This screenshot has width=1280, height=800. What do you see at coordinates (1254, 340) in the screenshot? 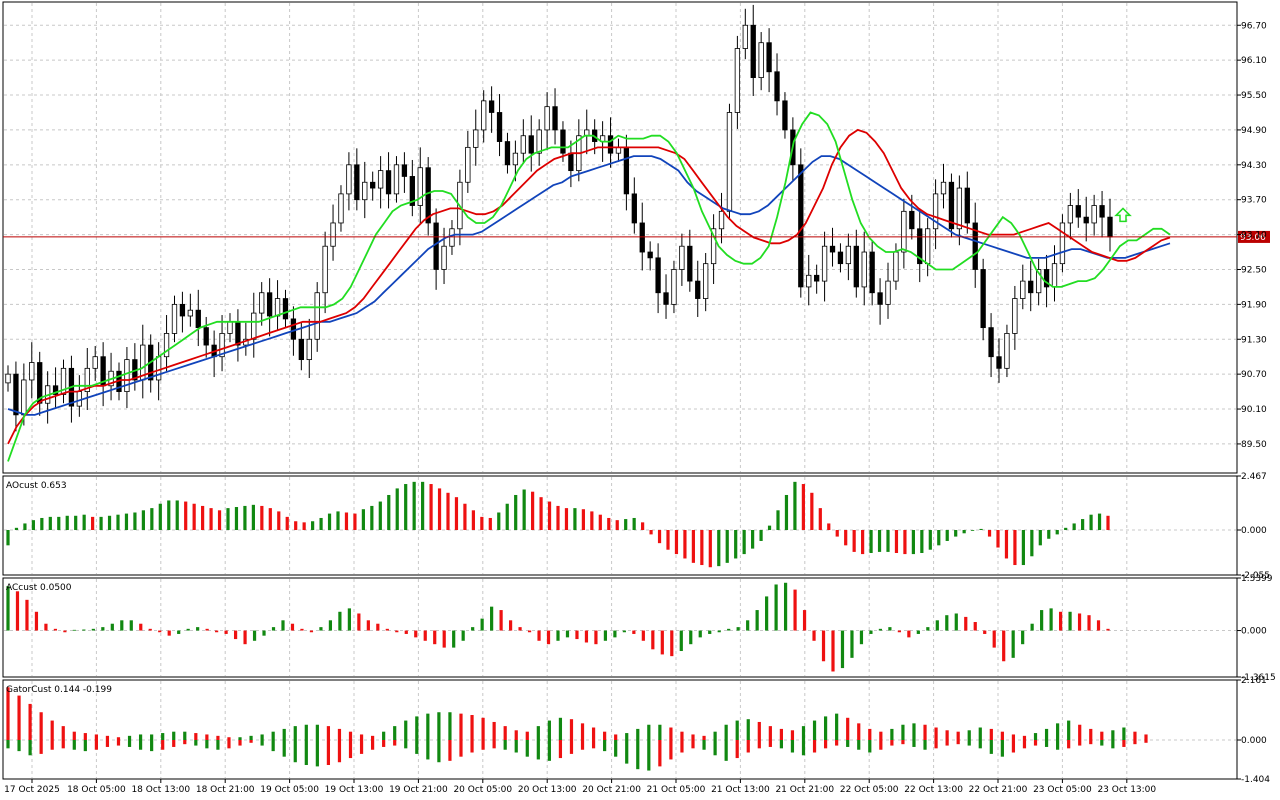
I see `y-tick-label: 91.30` at bounding box center [1254, 340].